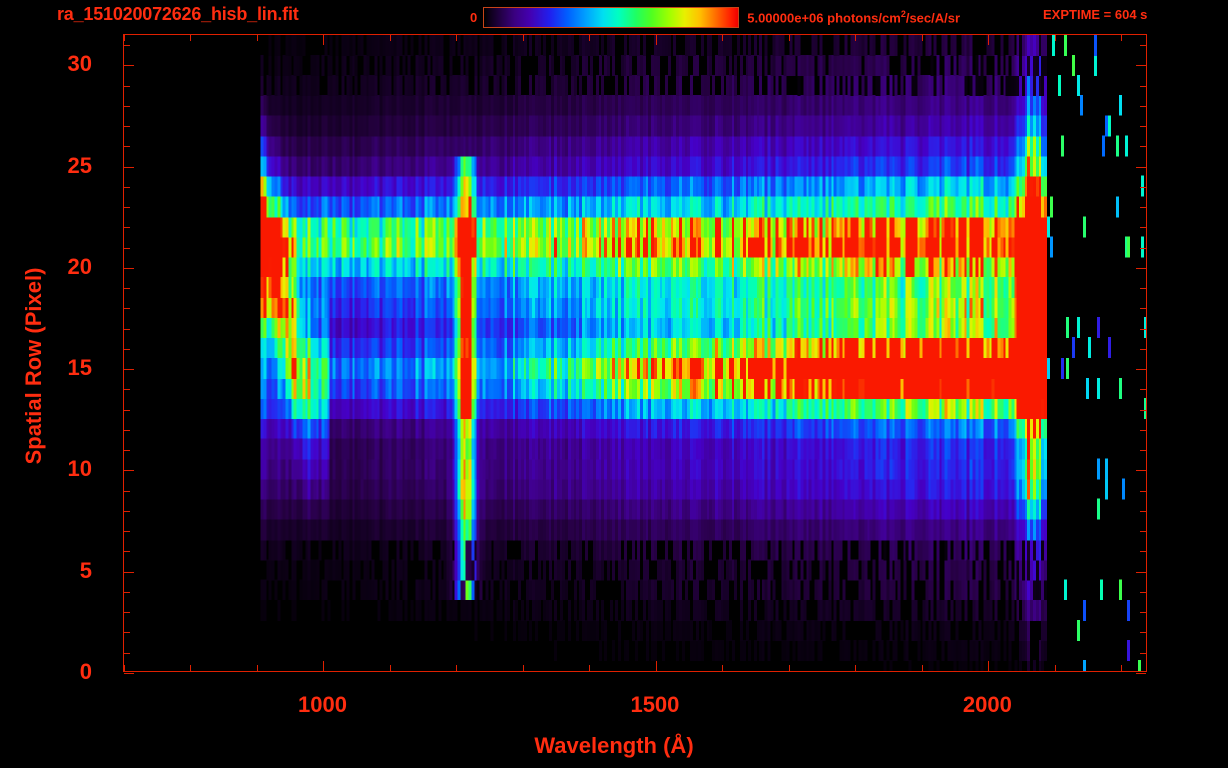 Image resolution: width=1228 pixels, height=768 pixels. Describe the element at coordinates (85, 671) in the screenshot. I see `y-tick-label-0: 0` at that location.